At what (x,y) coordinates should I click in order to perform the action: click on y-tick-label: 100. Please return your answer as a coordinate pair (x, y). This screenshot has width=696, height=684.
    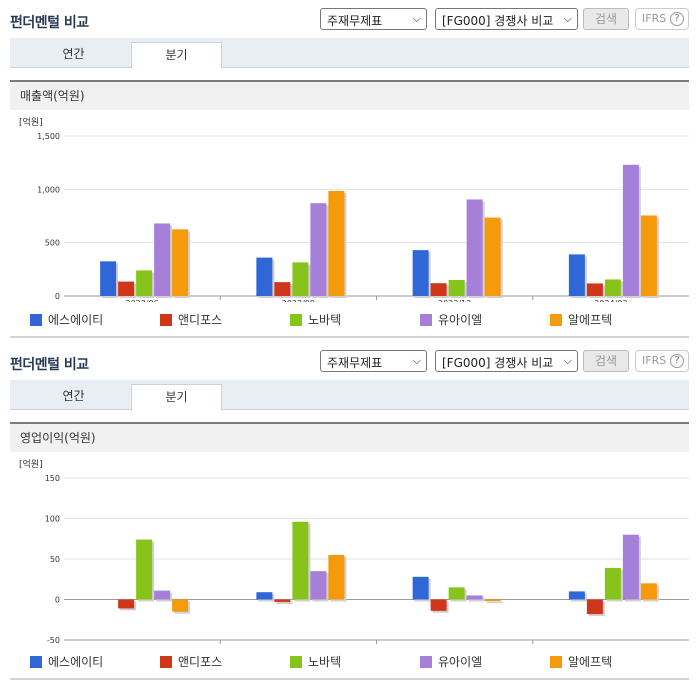
    Looking at the image, I should click on (52, 519).